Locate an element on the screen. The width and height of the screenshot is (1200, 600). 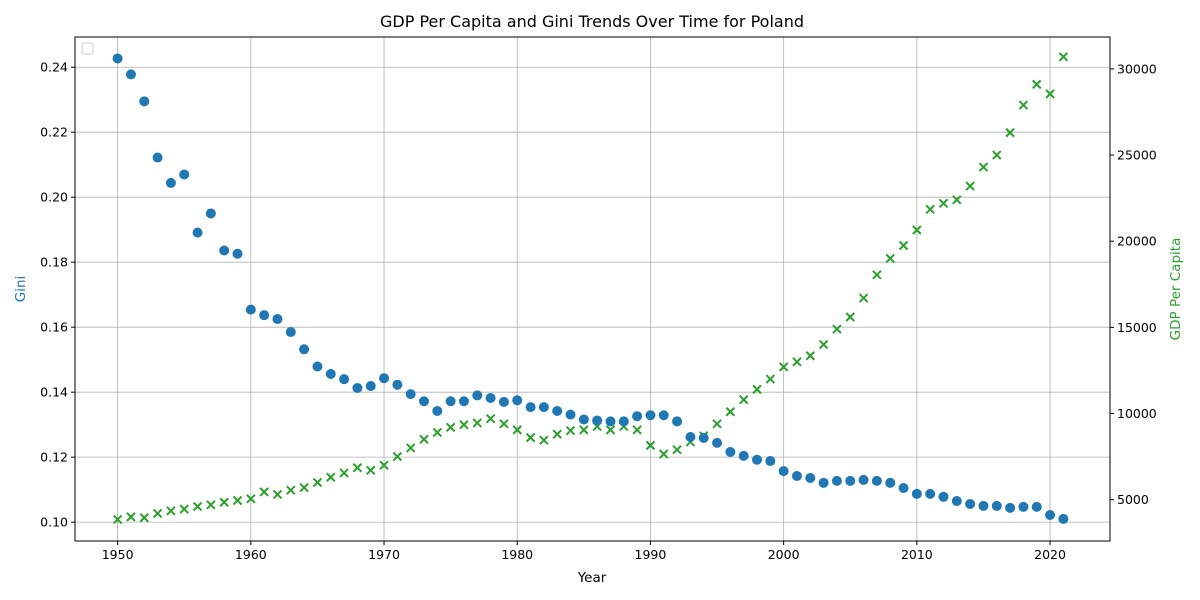
y-left-tick-label: 0.18 is located at coordinates (54, 262).